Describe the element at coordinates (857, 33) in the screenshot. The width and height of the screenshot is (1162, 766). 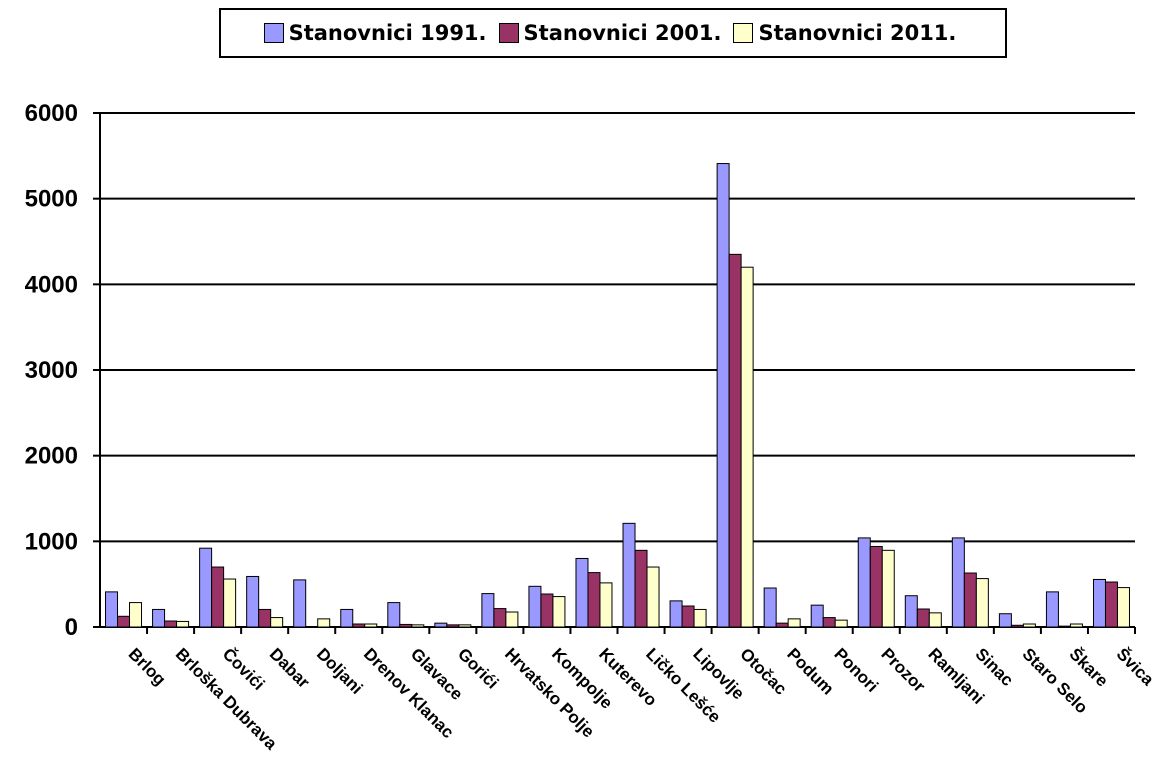
I see `legend-label-2011: Stanovnici 2011.` at that location.